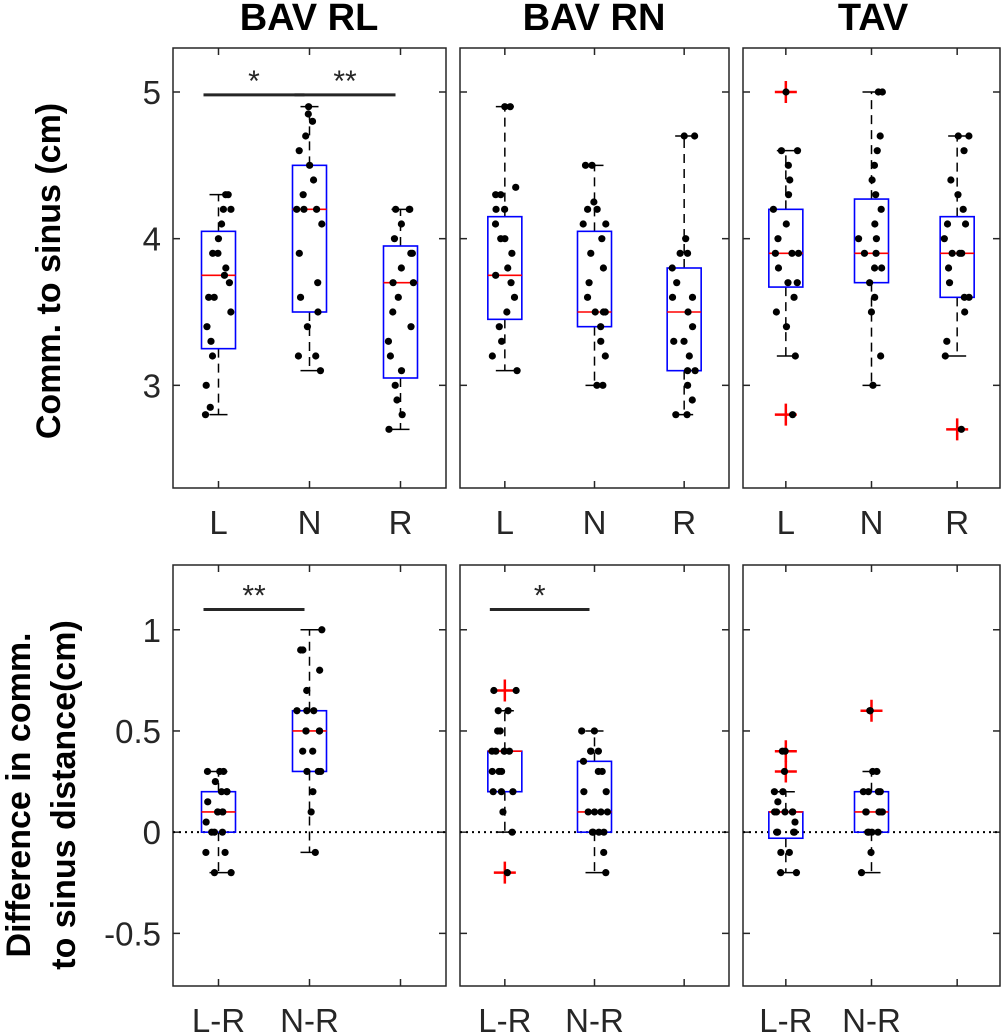 Image resolution: width=1001 pixels, height=1033 pixels. Describe the element at coordinates (19, 795) in the screenshot. I see `ylabel-bottom-line1: Difference in comm.` at that location.